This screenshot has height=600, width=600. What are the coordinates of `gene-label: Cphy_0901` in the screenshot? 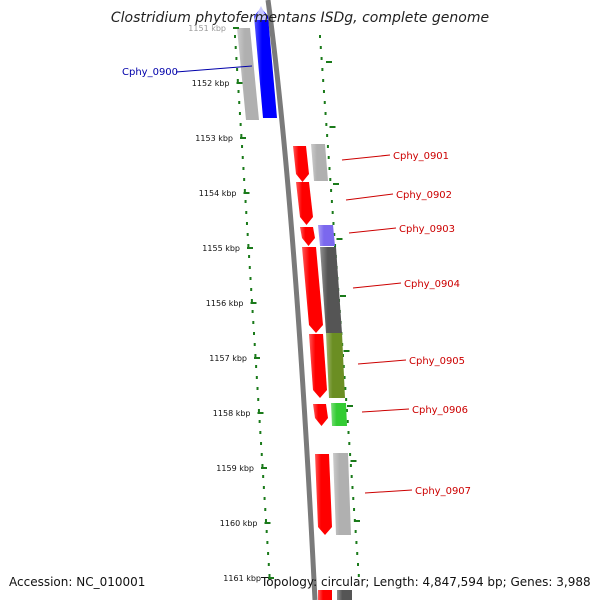 It's located at (421, 156).